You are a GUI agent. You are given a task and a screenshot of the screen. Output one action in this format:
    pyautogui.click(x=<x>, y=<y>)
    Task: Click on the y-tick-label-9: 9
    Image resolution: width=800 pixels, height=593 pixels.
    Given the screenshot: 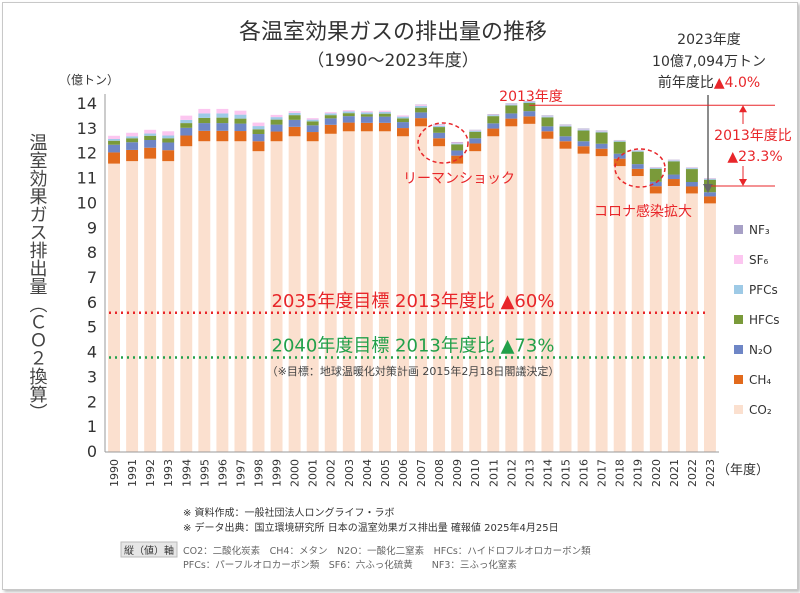 What is the action you would take?
    pyautogui.click(x=92, y=227)
    